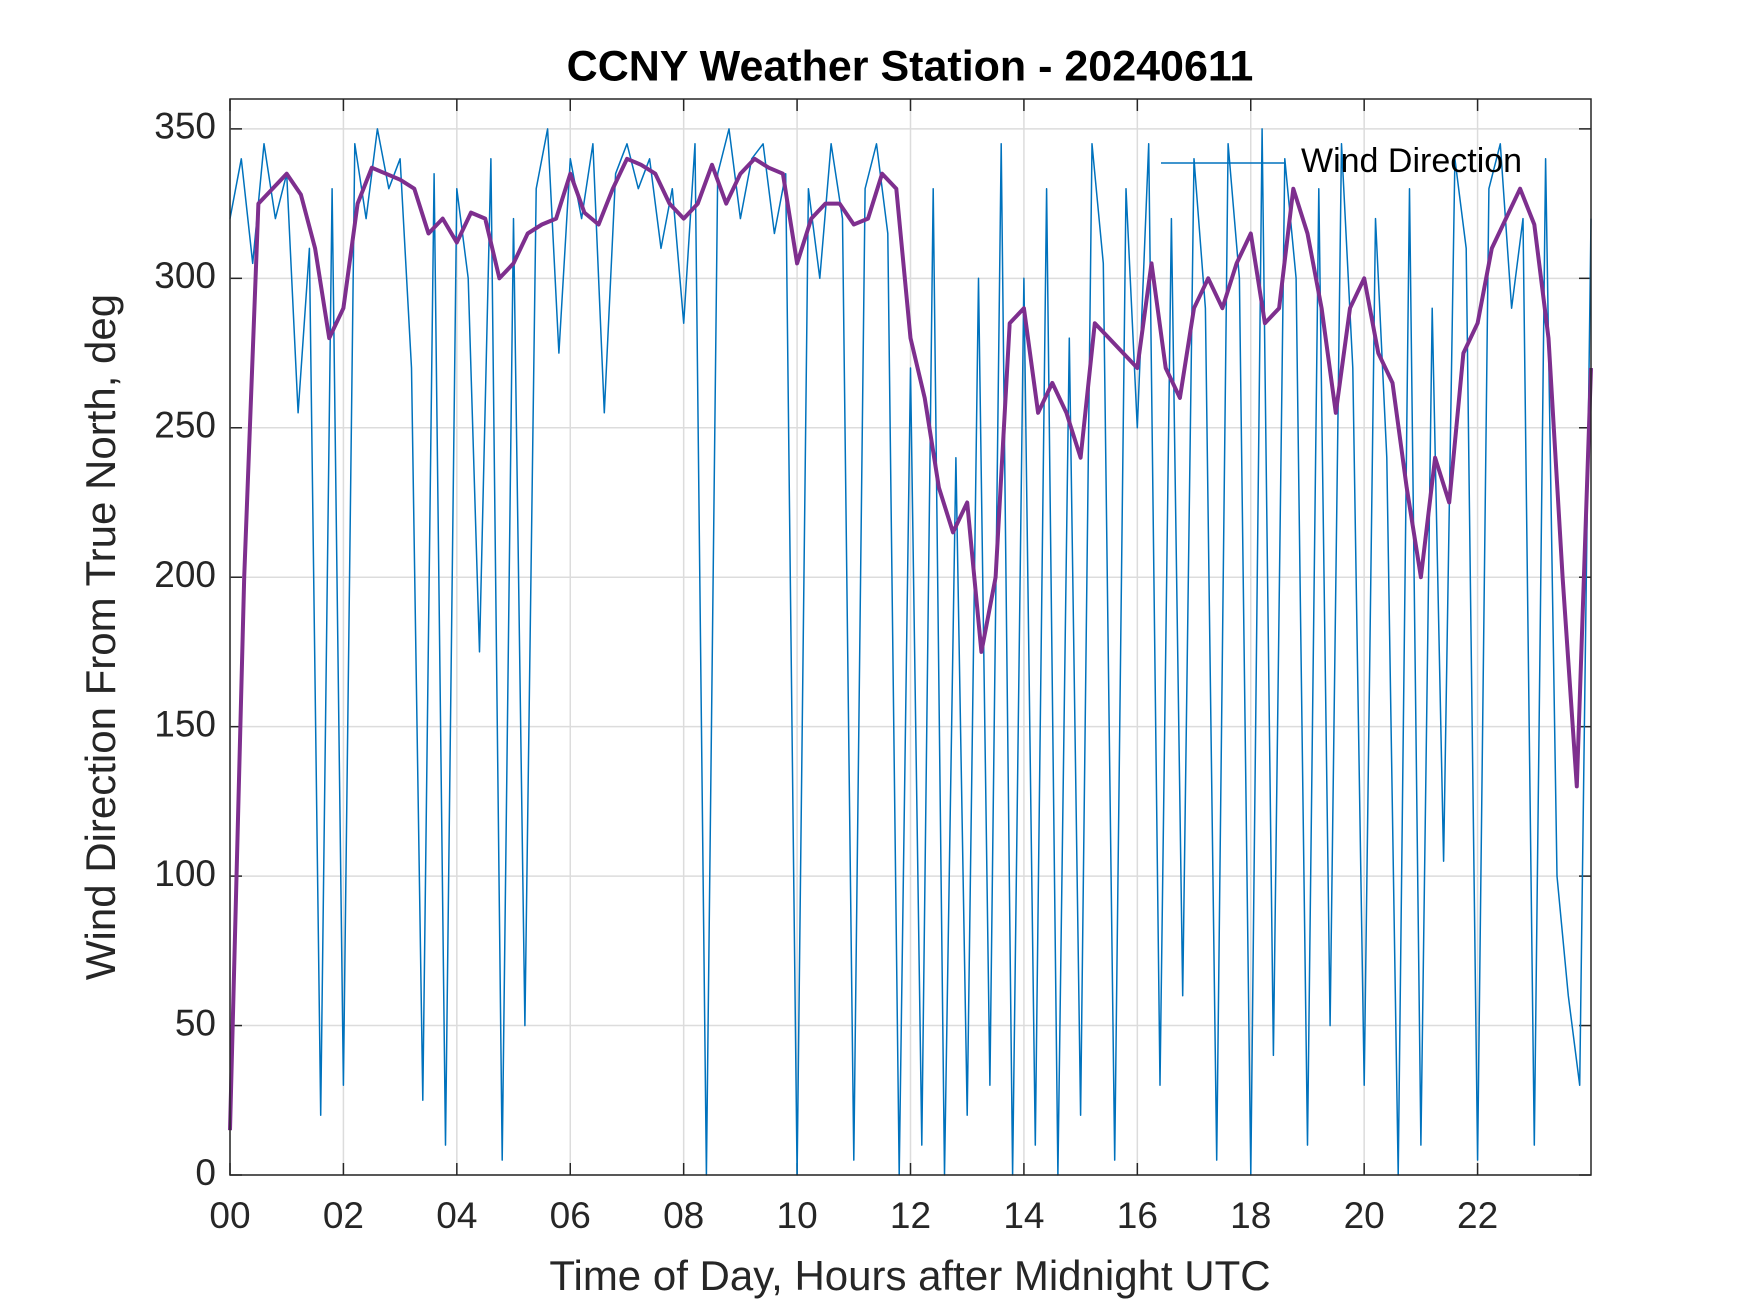 This screenshot has width=1750, height=1313. What do you see at coordinates (343, 1215) in the screenshot?
I see `x-tick-label: 02` at bounding box center [343, 1215].